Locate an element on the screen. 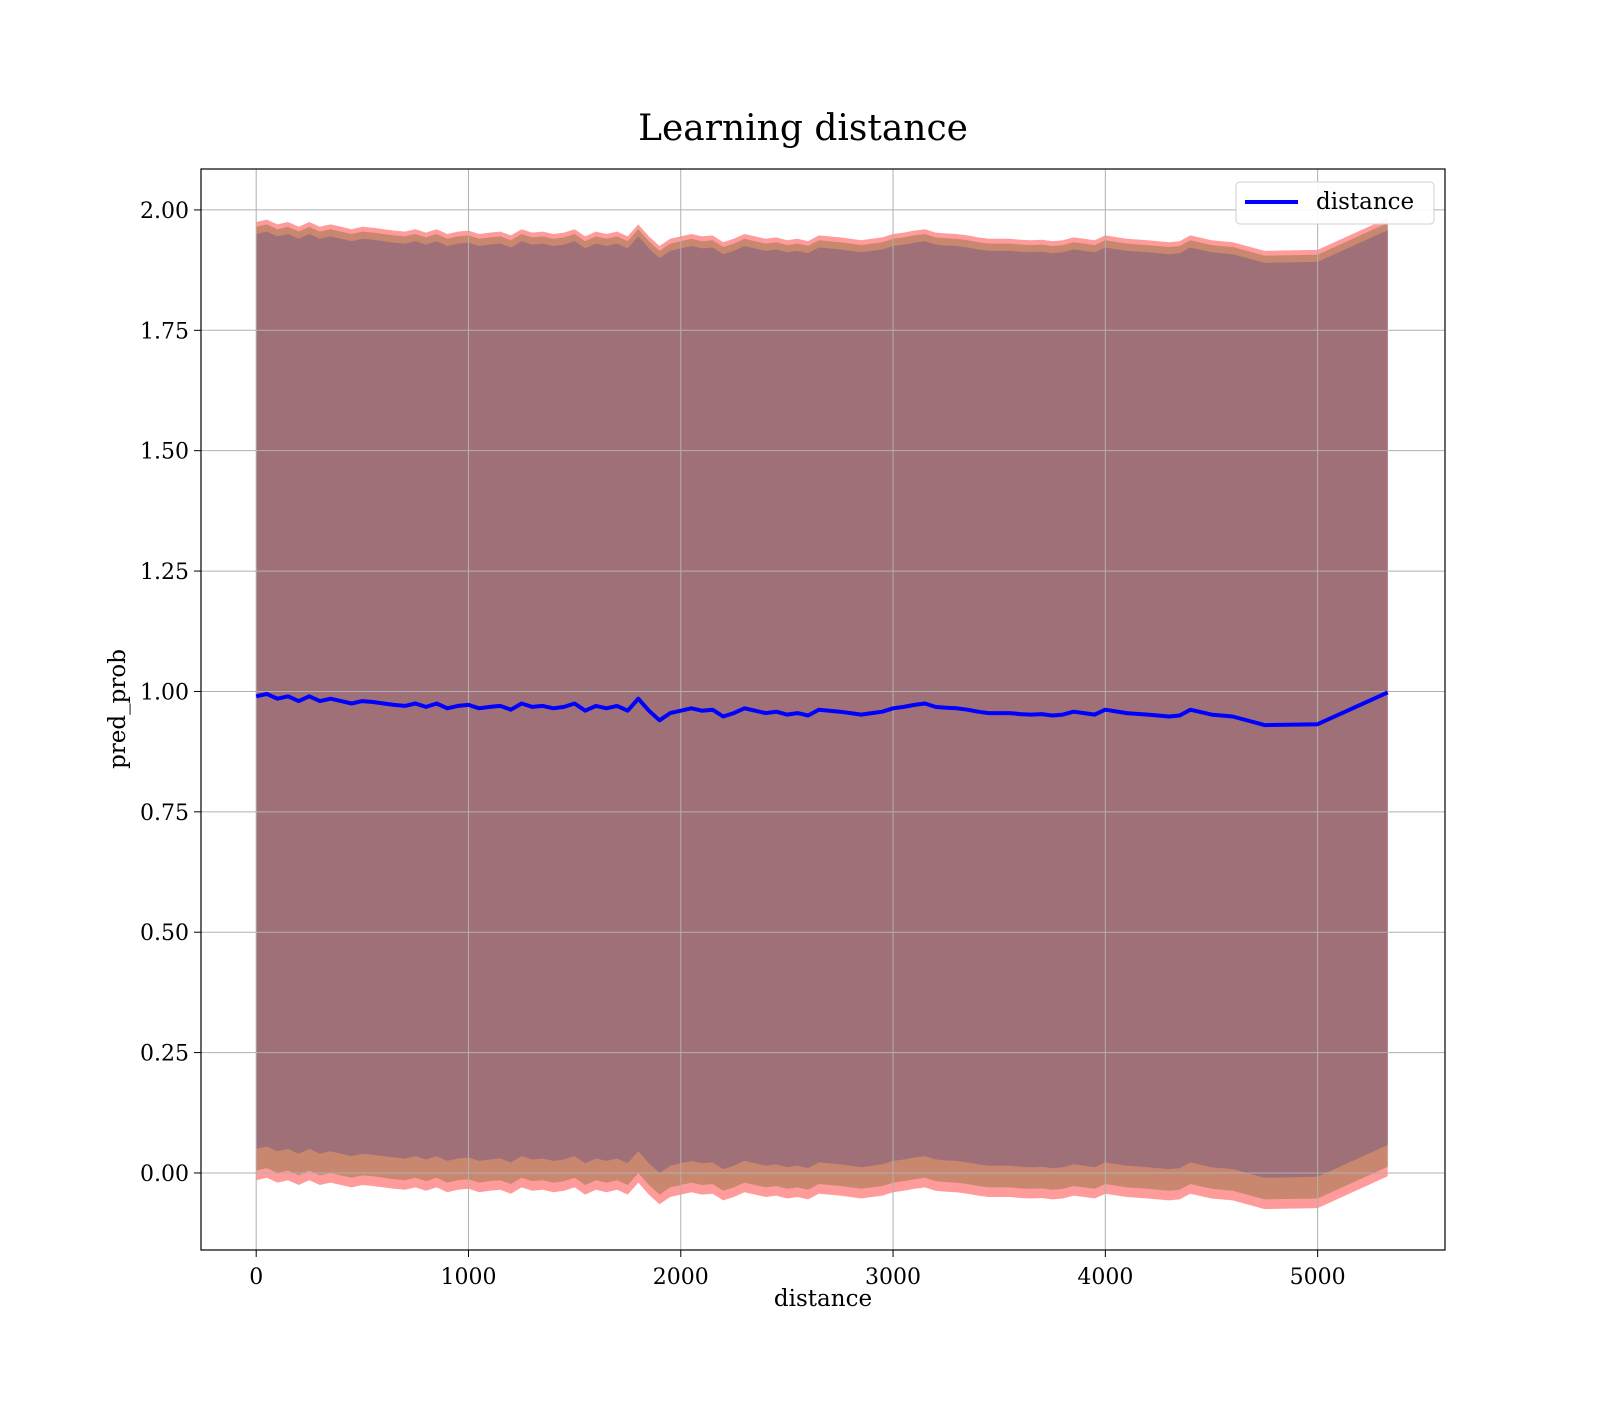 The width and height of the screenshot is (1600, 1404). y-tick-label: 1.75 is located at coordinates (164, 331).